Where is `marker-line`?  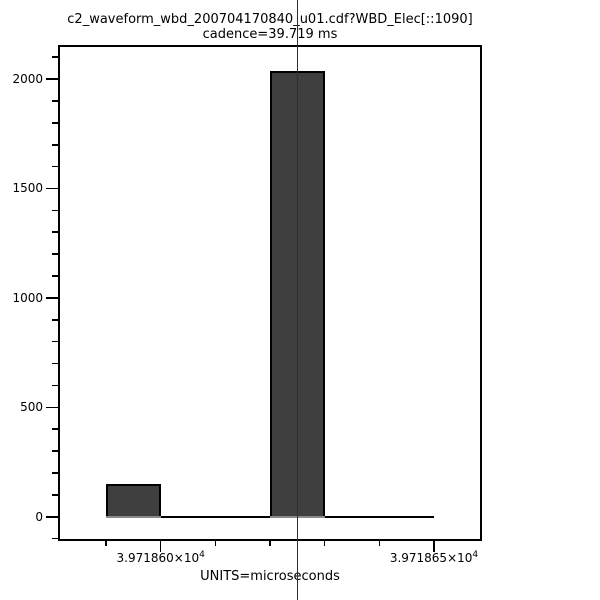 marker-line is located at coordinates (297, 300).